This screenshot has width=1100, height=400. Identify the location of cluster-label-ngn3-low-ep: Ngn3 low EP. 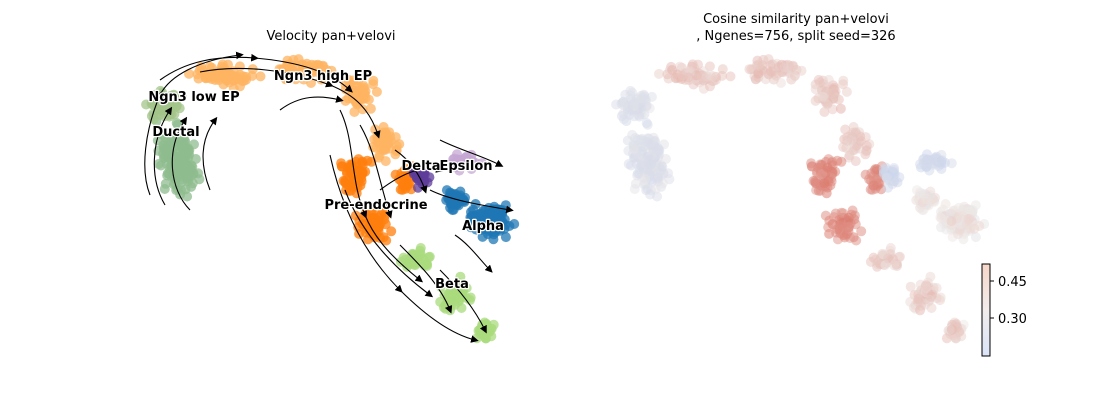
(193, 97).